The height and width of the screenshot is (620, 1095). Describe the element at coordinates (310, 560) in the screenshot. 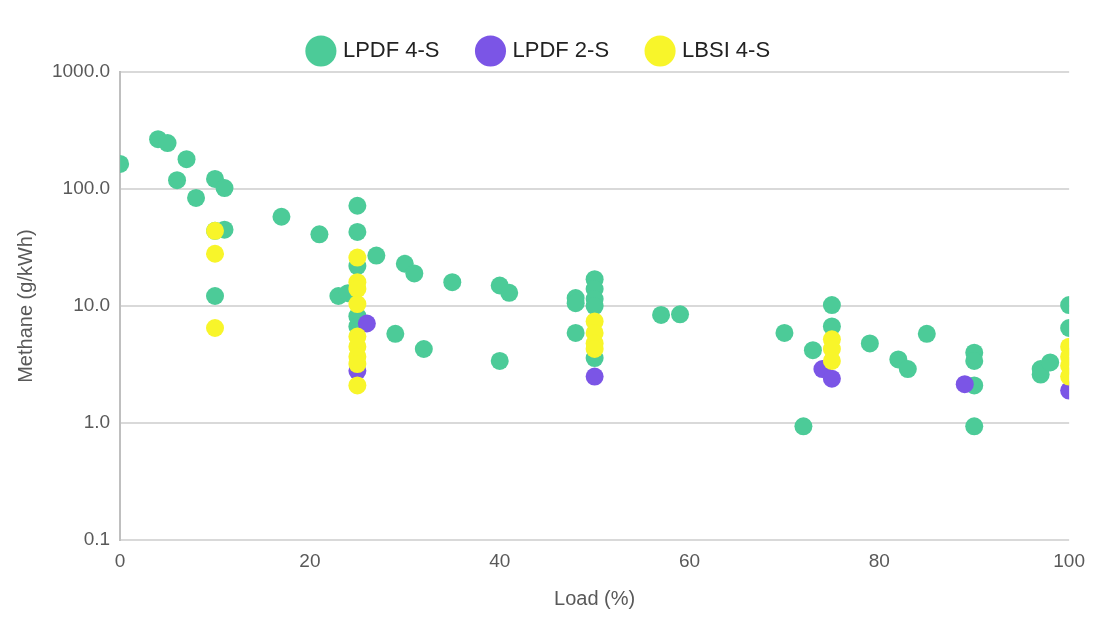

I see `x-tick-label: 20` at that location.